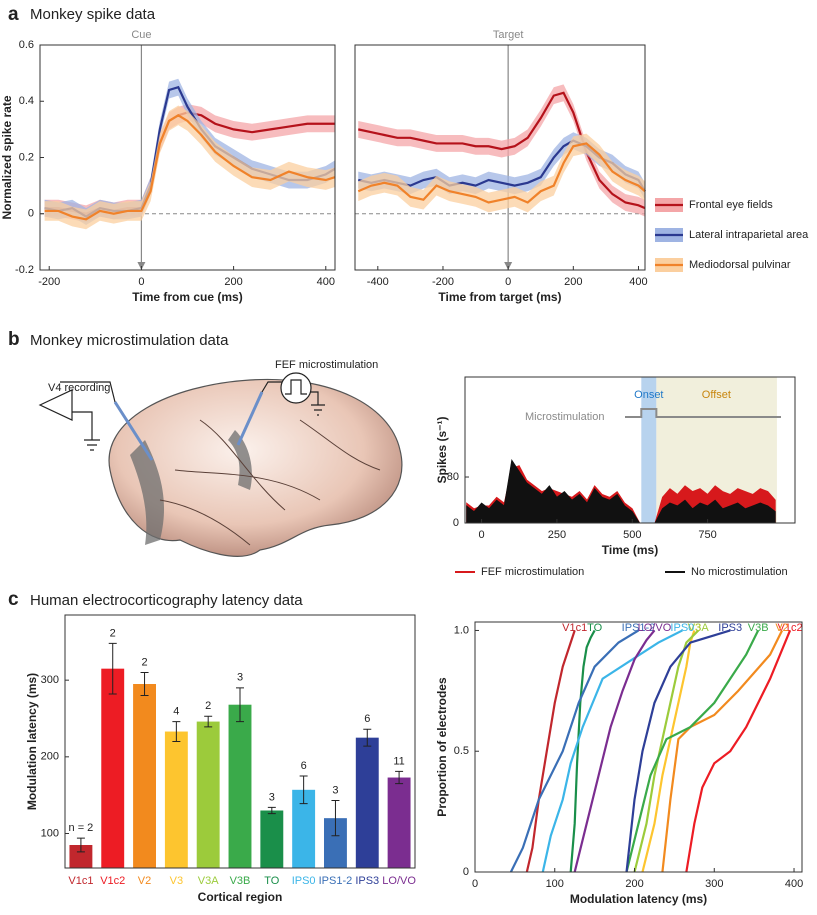  What do you see at coordinates (789, 628) in the screenshot?
I see `series-label: V1c2` at bounding box center [789, 628].